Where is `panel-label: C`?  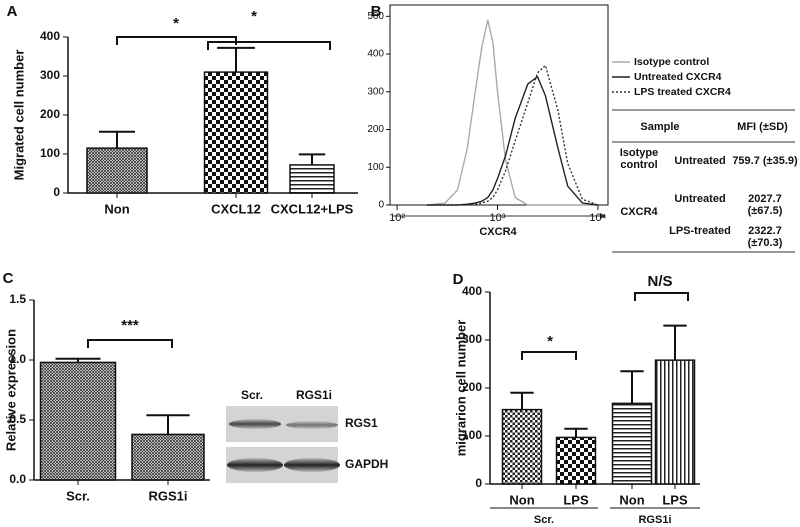 panel-label: C is located at coordinates (8, 278).